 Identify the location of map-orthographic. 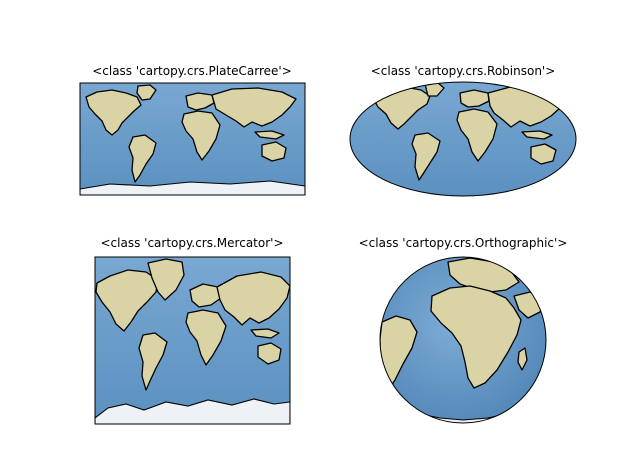
(463, 340).